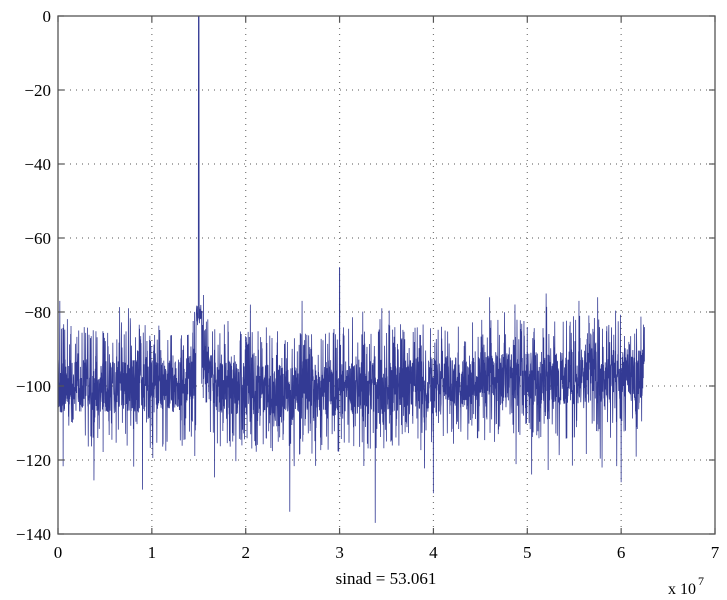 The width and height of the screenshot is (727, 600). What do you see at coordinates (682, 589) in the screenshot?
I see `x-exponent-base: x 10` at bounding box center [682, 589].